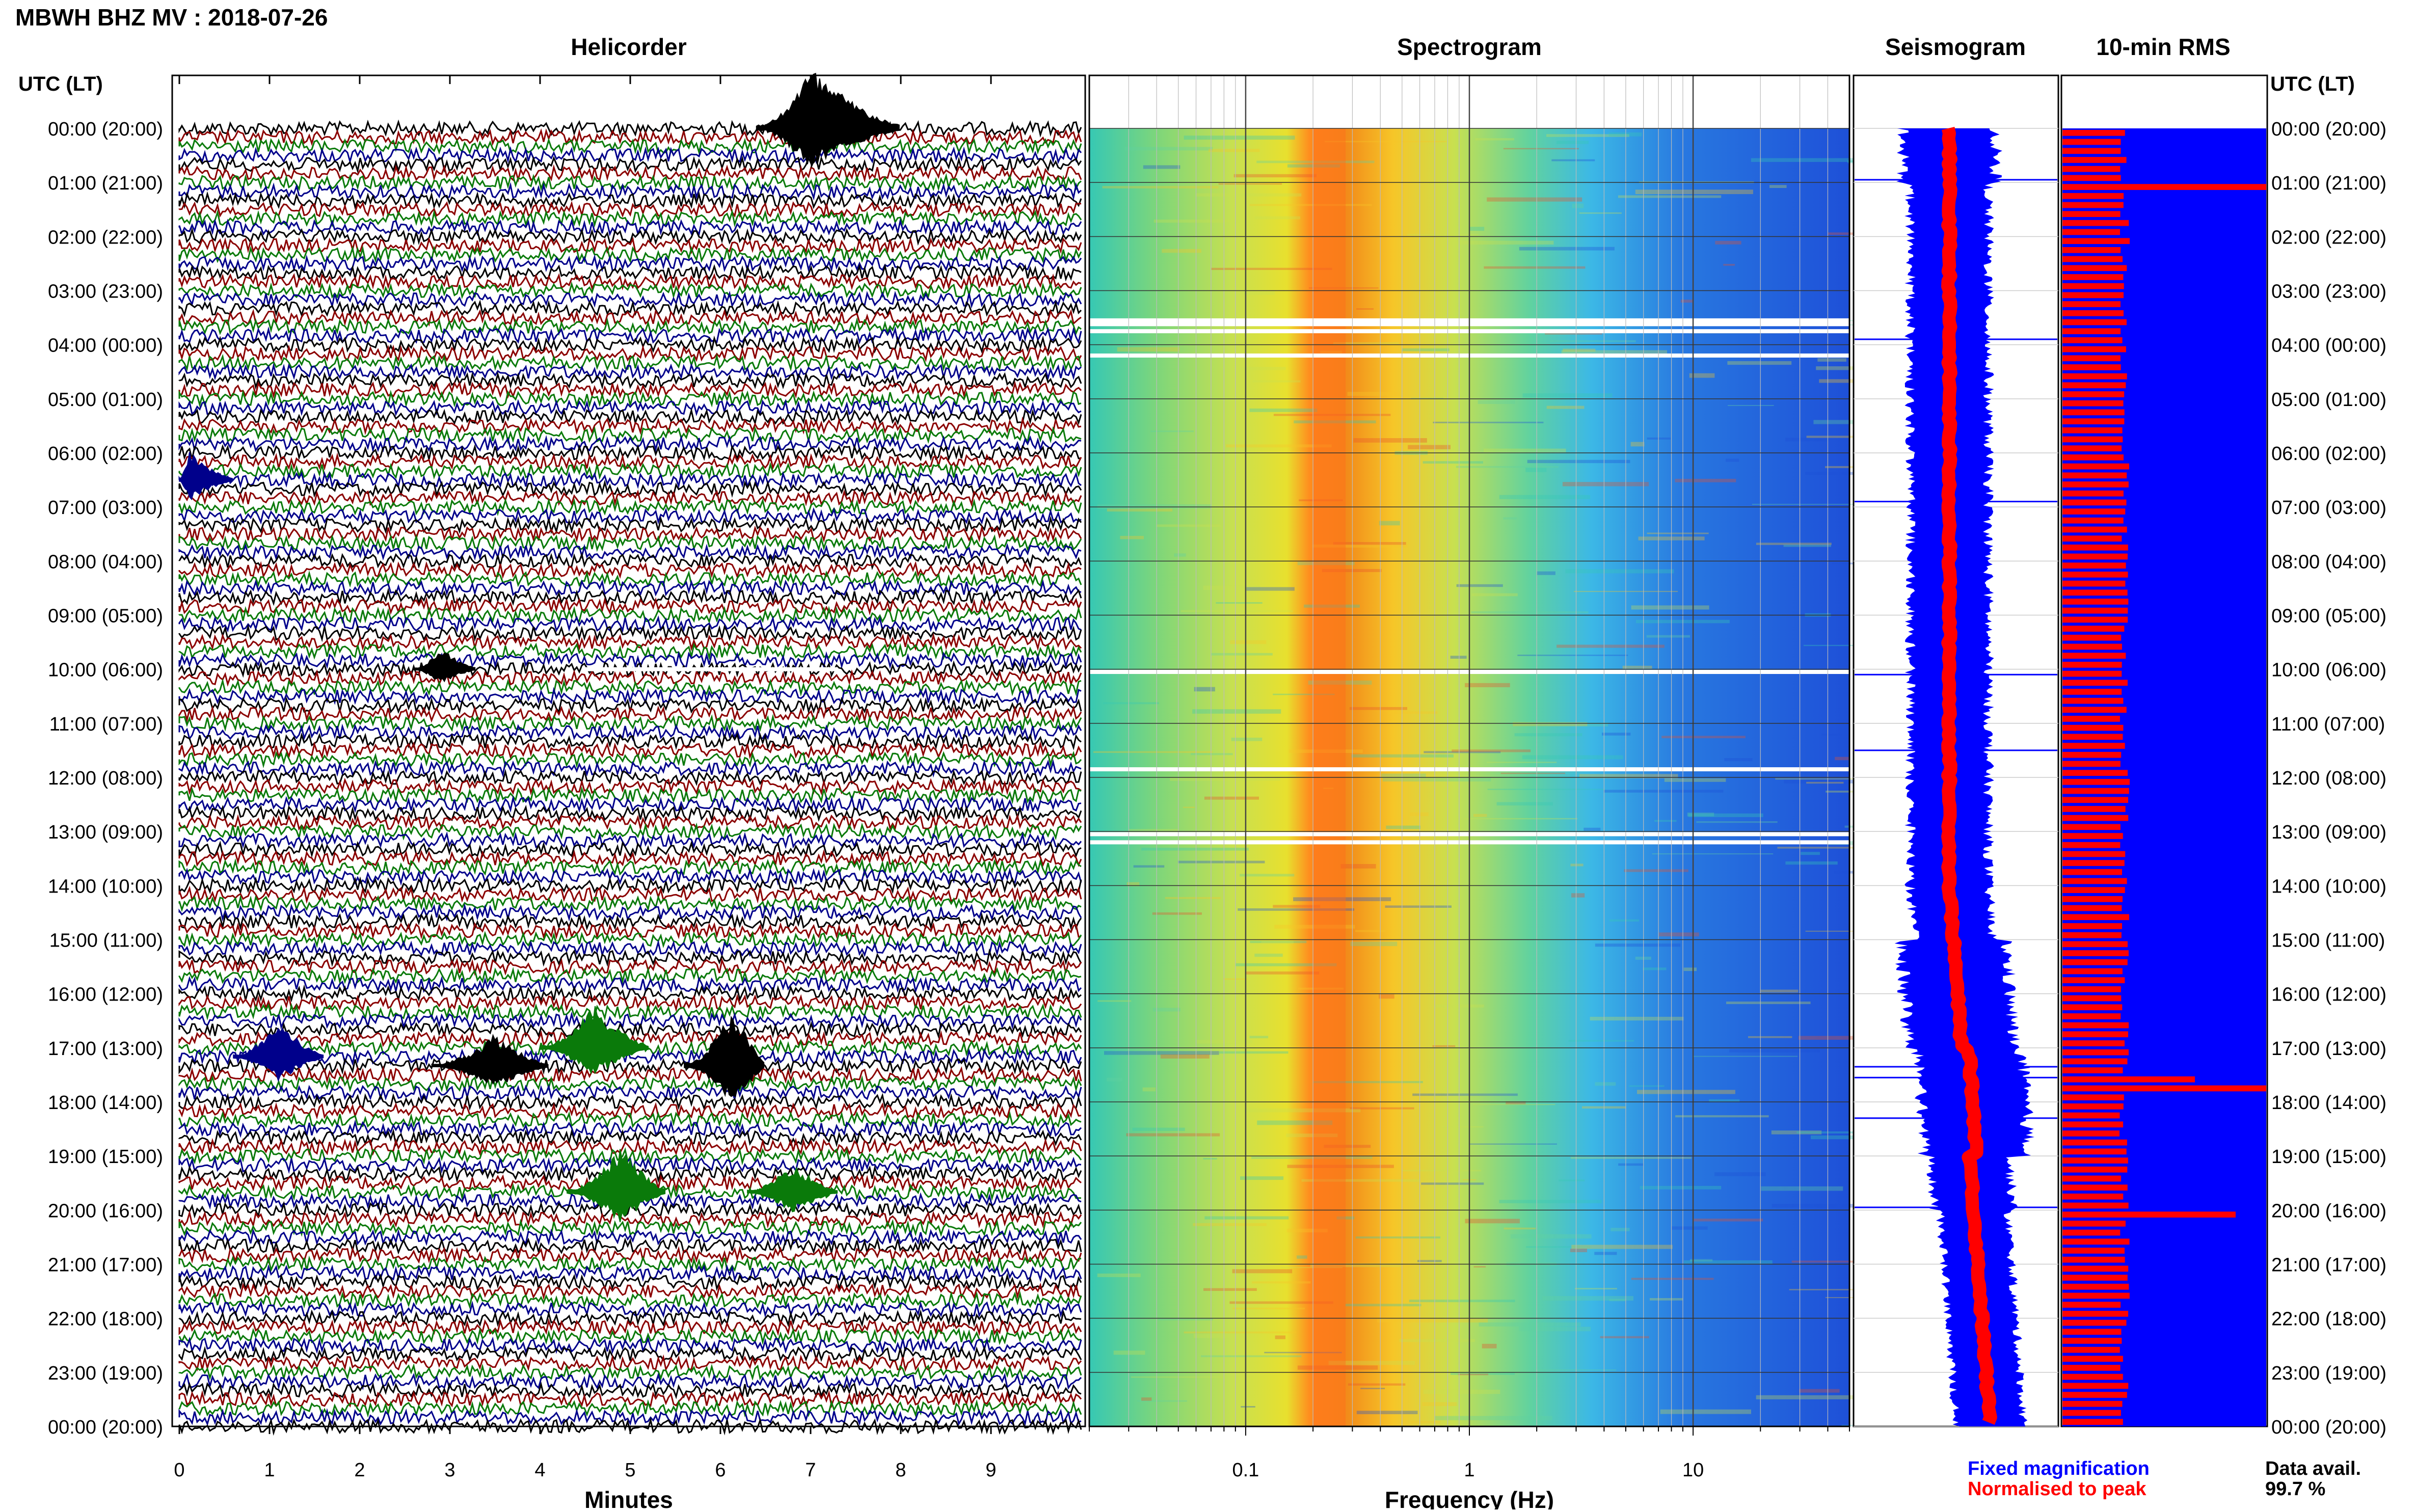  What do you see at coordinates (828, 120) in the screenshot?
I see `helicorder-event` at bounding box center [828, 120].